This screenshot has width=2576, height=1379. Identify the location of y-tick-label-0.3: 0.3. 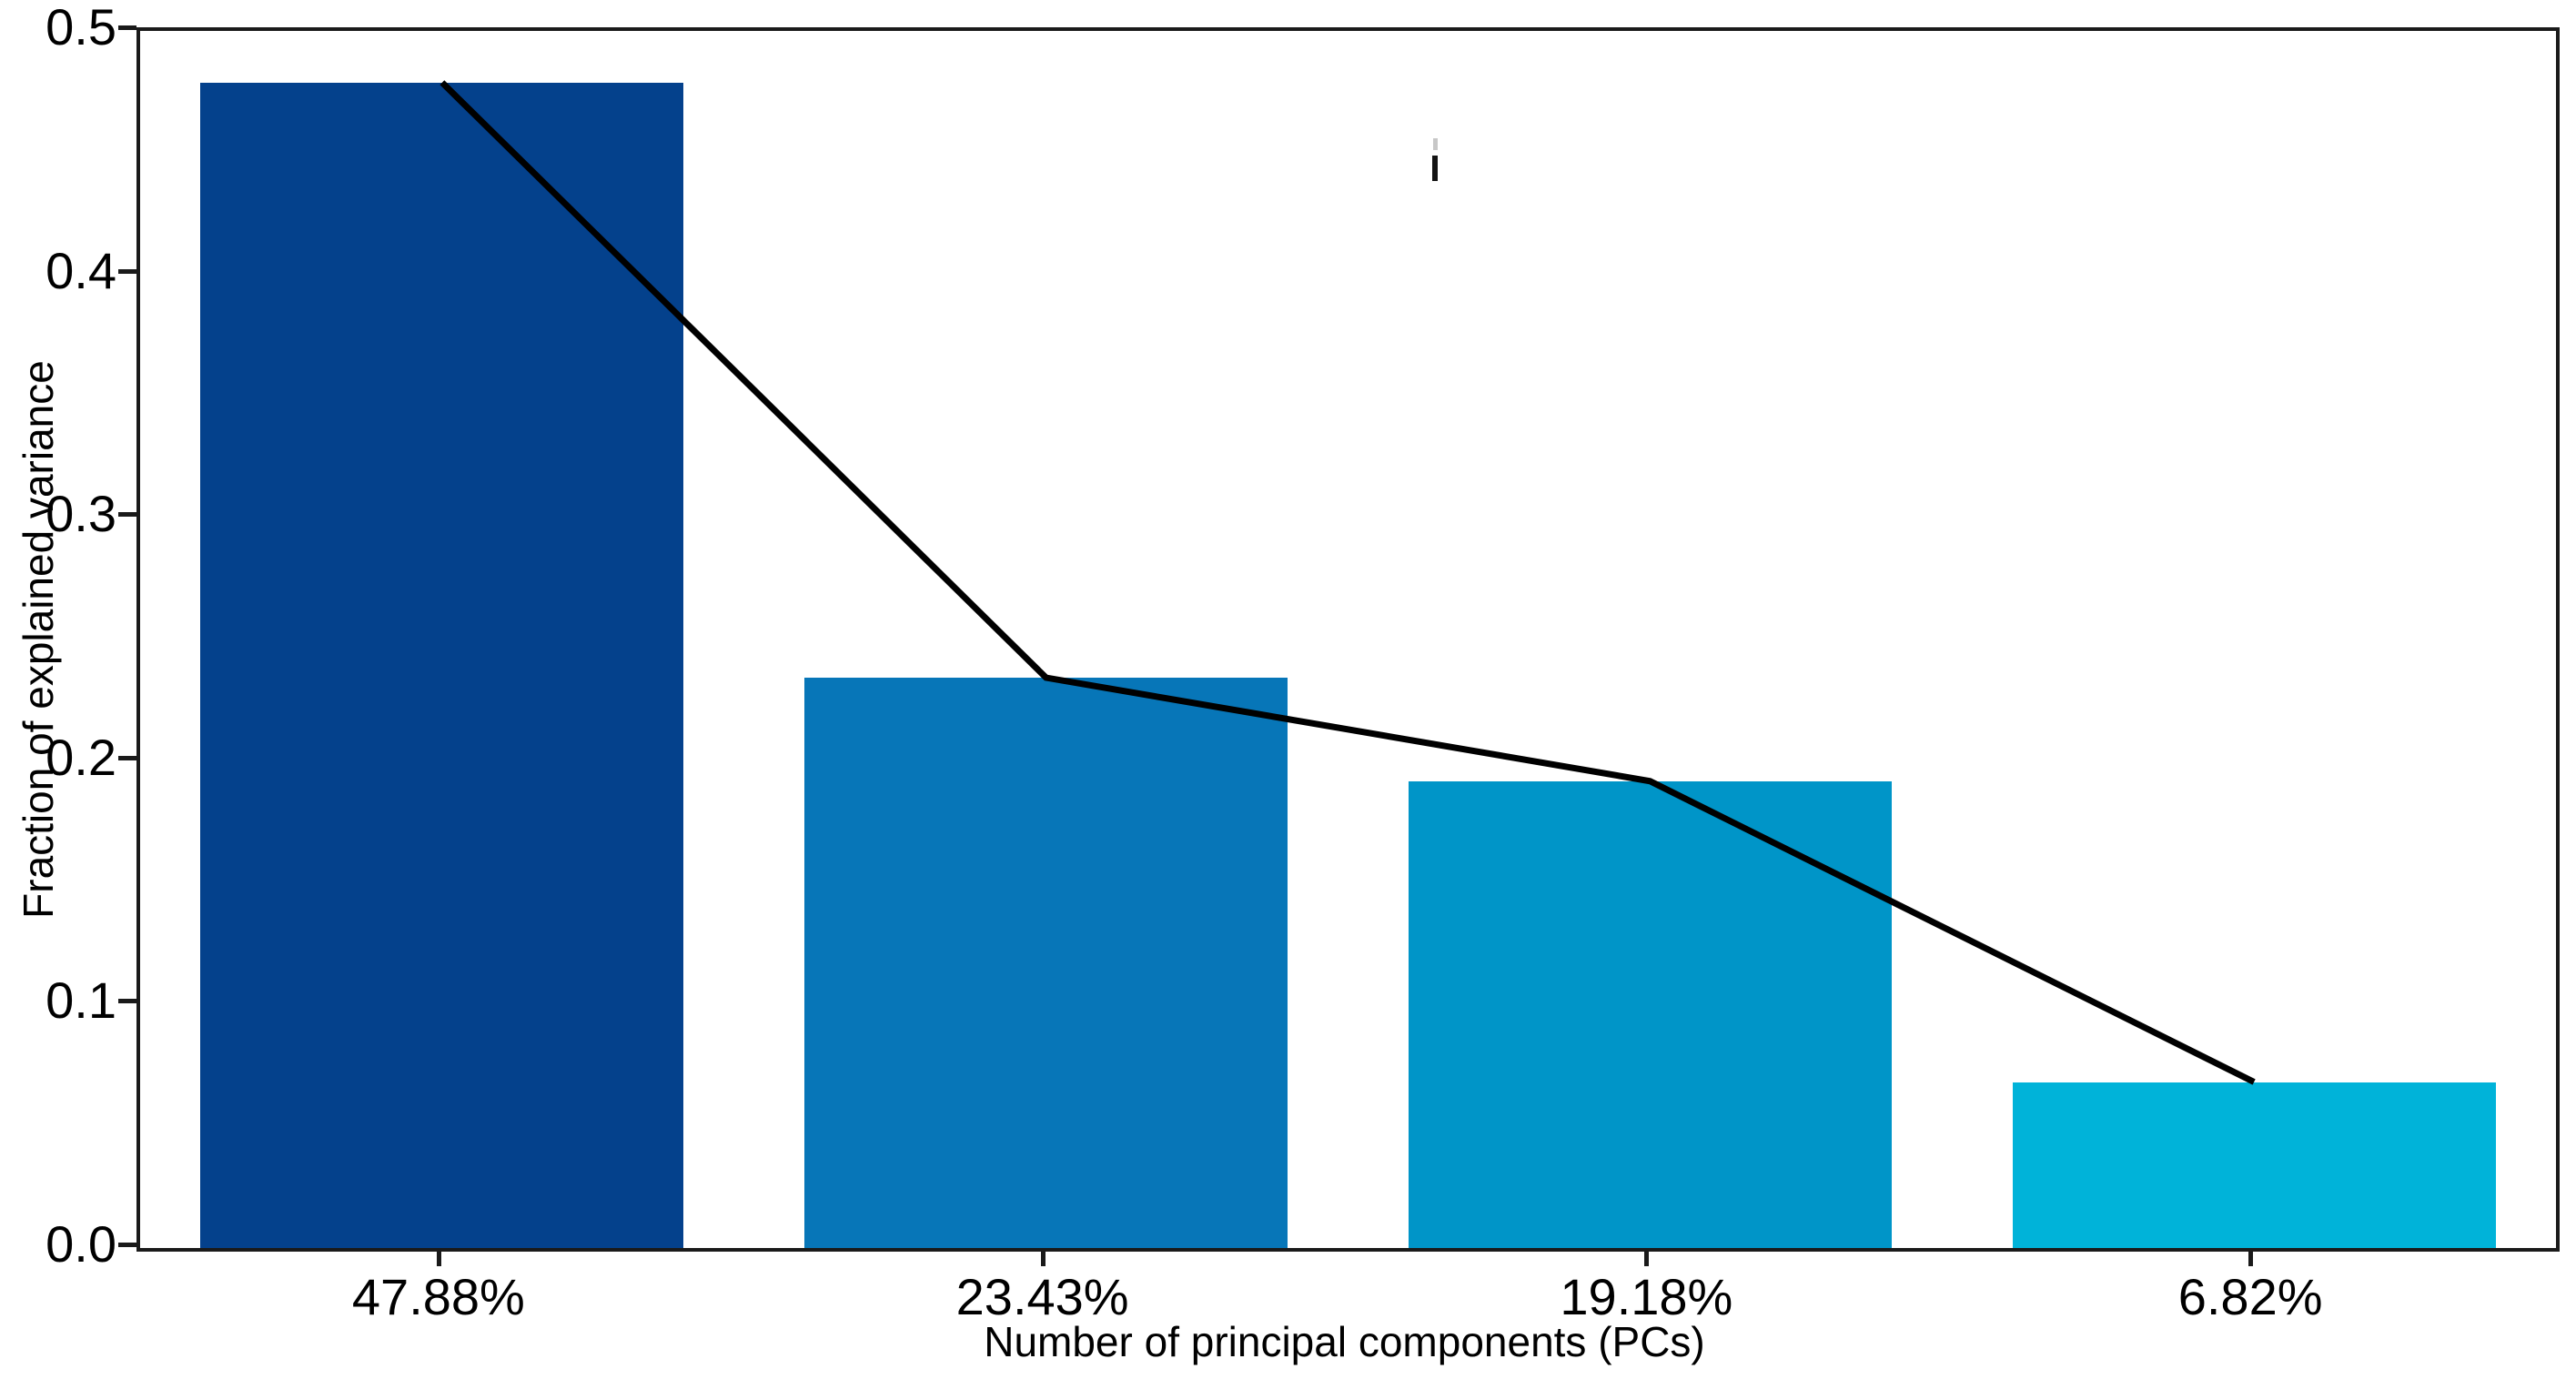
(80, 514).